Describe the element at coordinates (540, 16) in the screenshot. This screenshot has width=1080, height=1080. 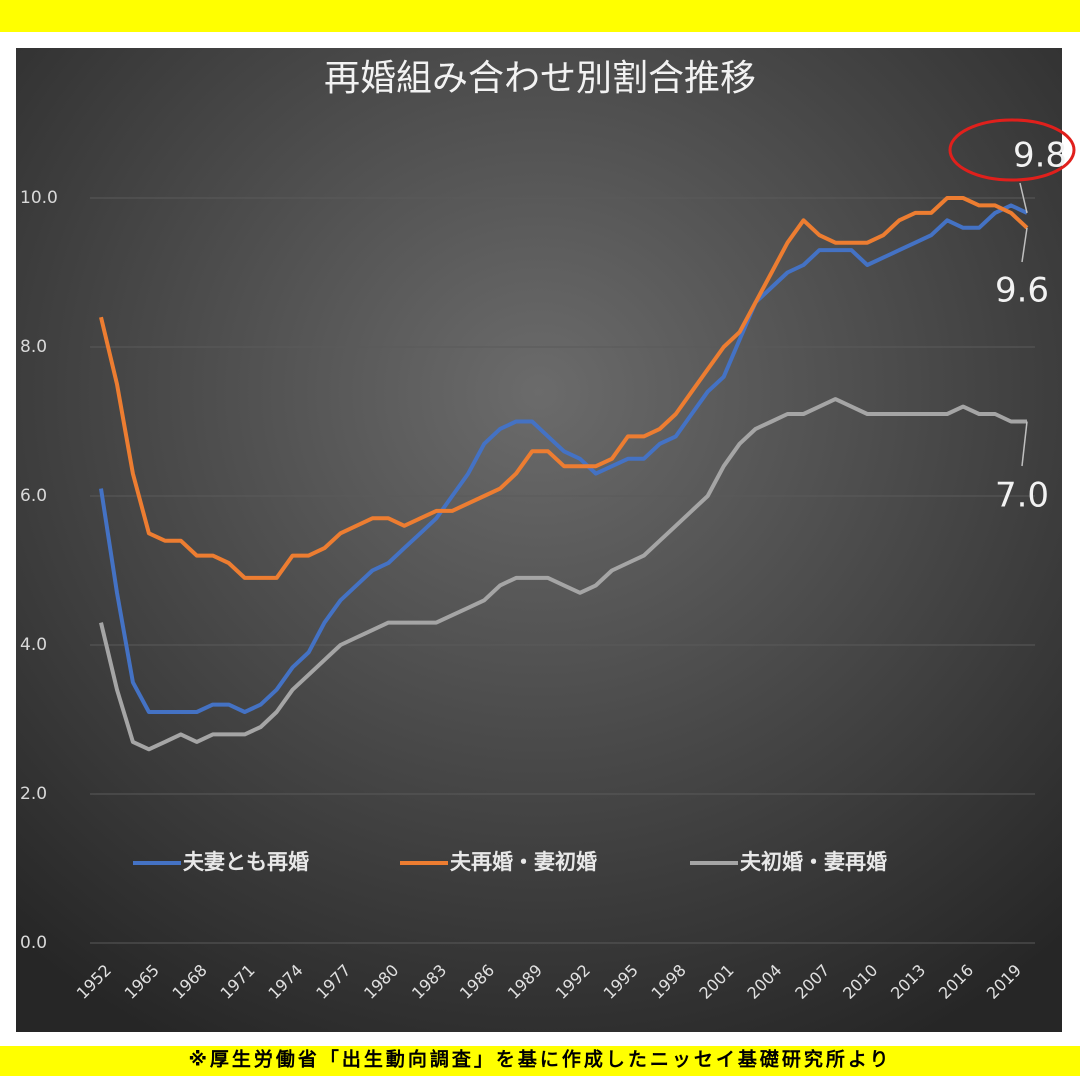
I see `top-bar` at that location.